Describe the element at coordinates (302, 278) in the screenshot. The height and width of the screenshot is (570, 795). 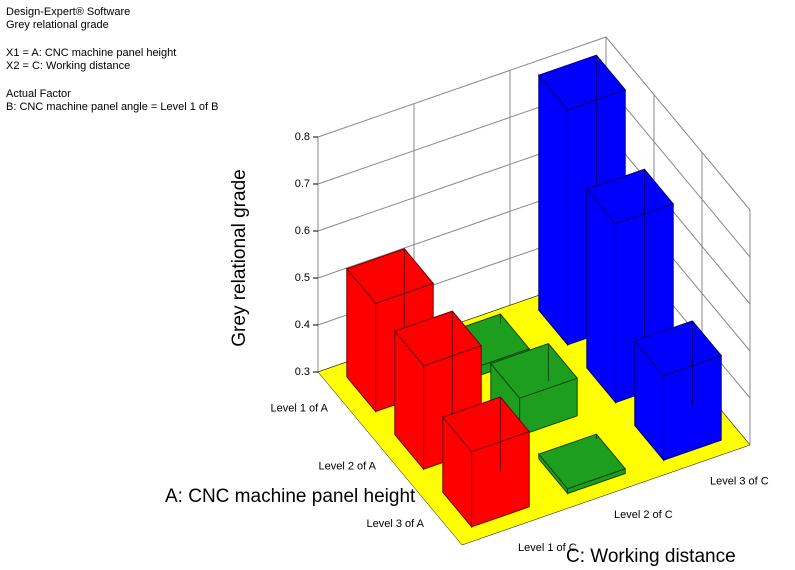
I see `z-tick-label: 0.5` at that location.